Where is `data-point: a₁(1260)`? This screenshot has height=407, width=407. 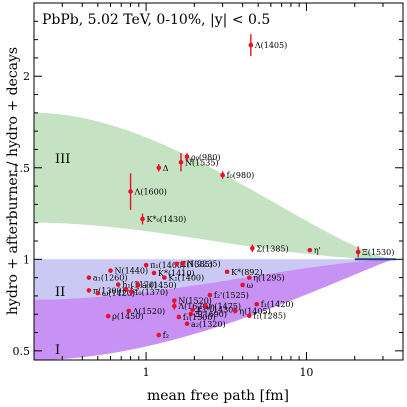 data-point: a₁(1260) is located at coordinates (107, 278).